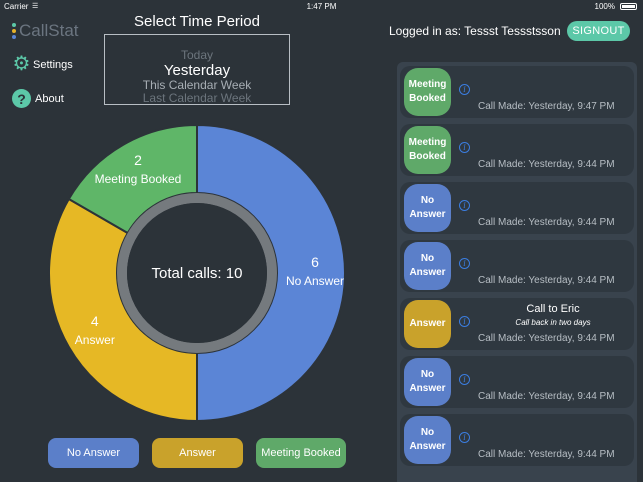 The width and height of the screenshot is (643, 482). I want to click on about-menu-item: ? About, so click(38, 98).